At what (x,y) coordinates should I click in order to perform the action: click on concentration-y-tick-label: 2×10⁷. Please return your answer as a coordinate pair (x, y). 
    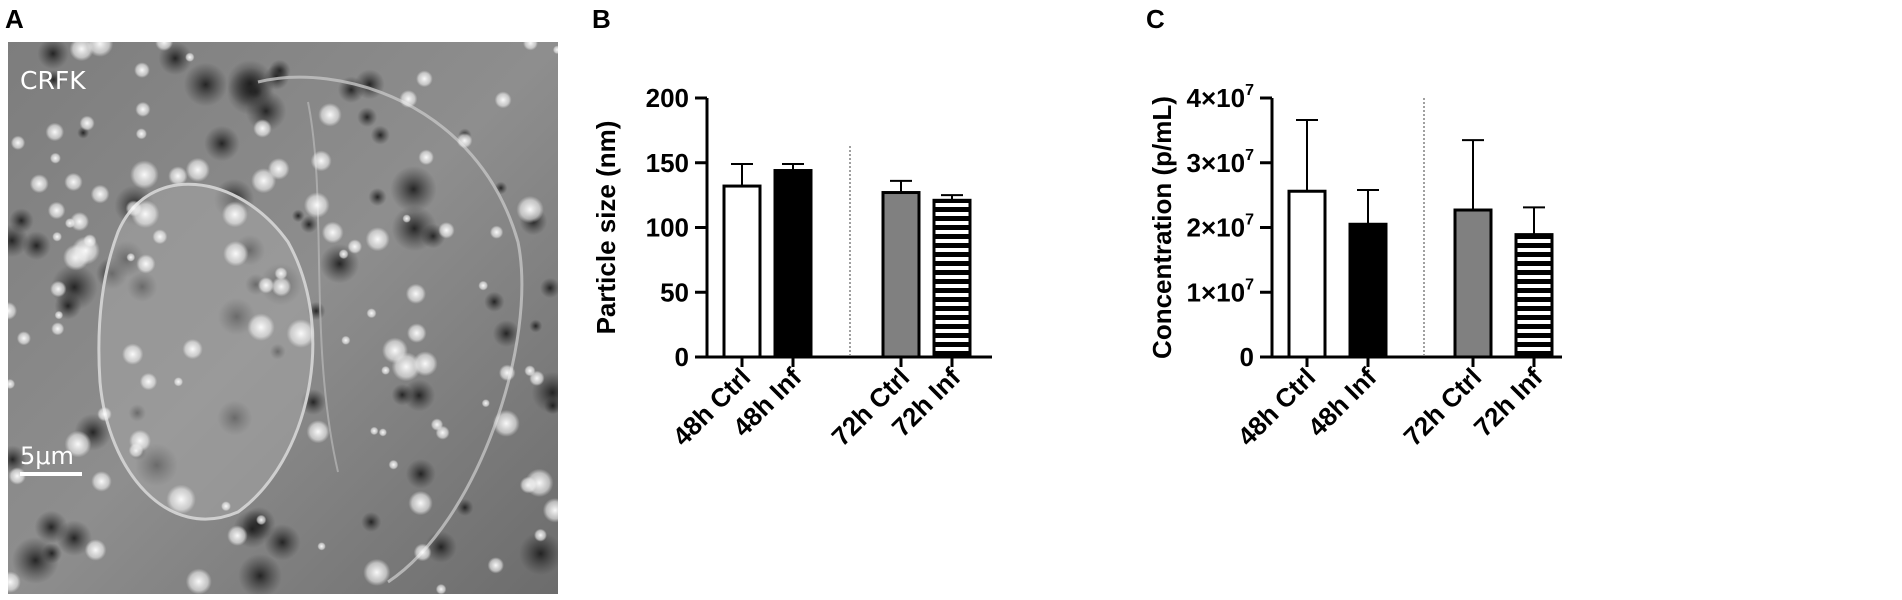
    Looking at the image, I should click on (1221, 227).